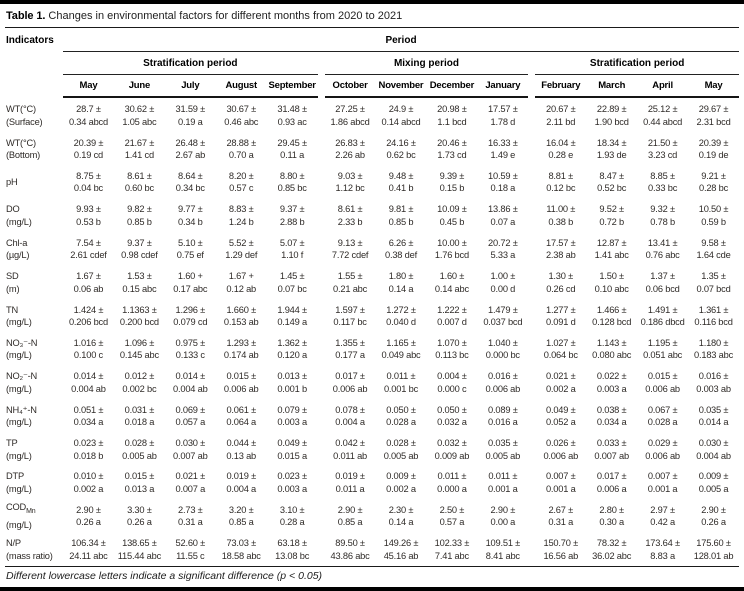 This screenshot has width=744, height=591. Describe the element at coordinates (663, 86) in the screenshot. I see `month-header-april-11: April` at that location.